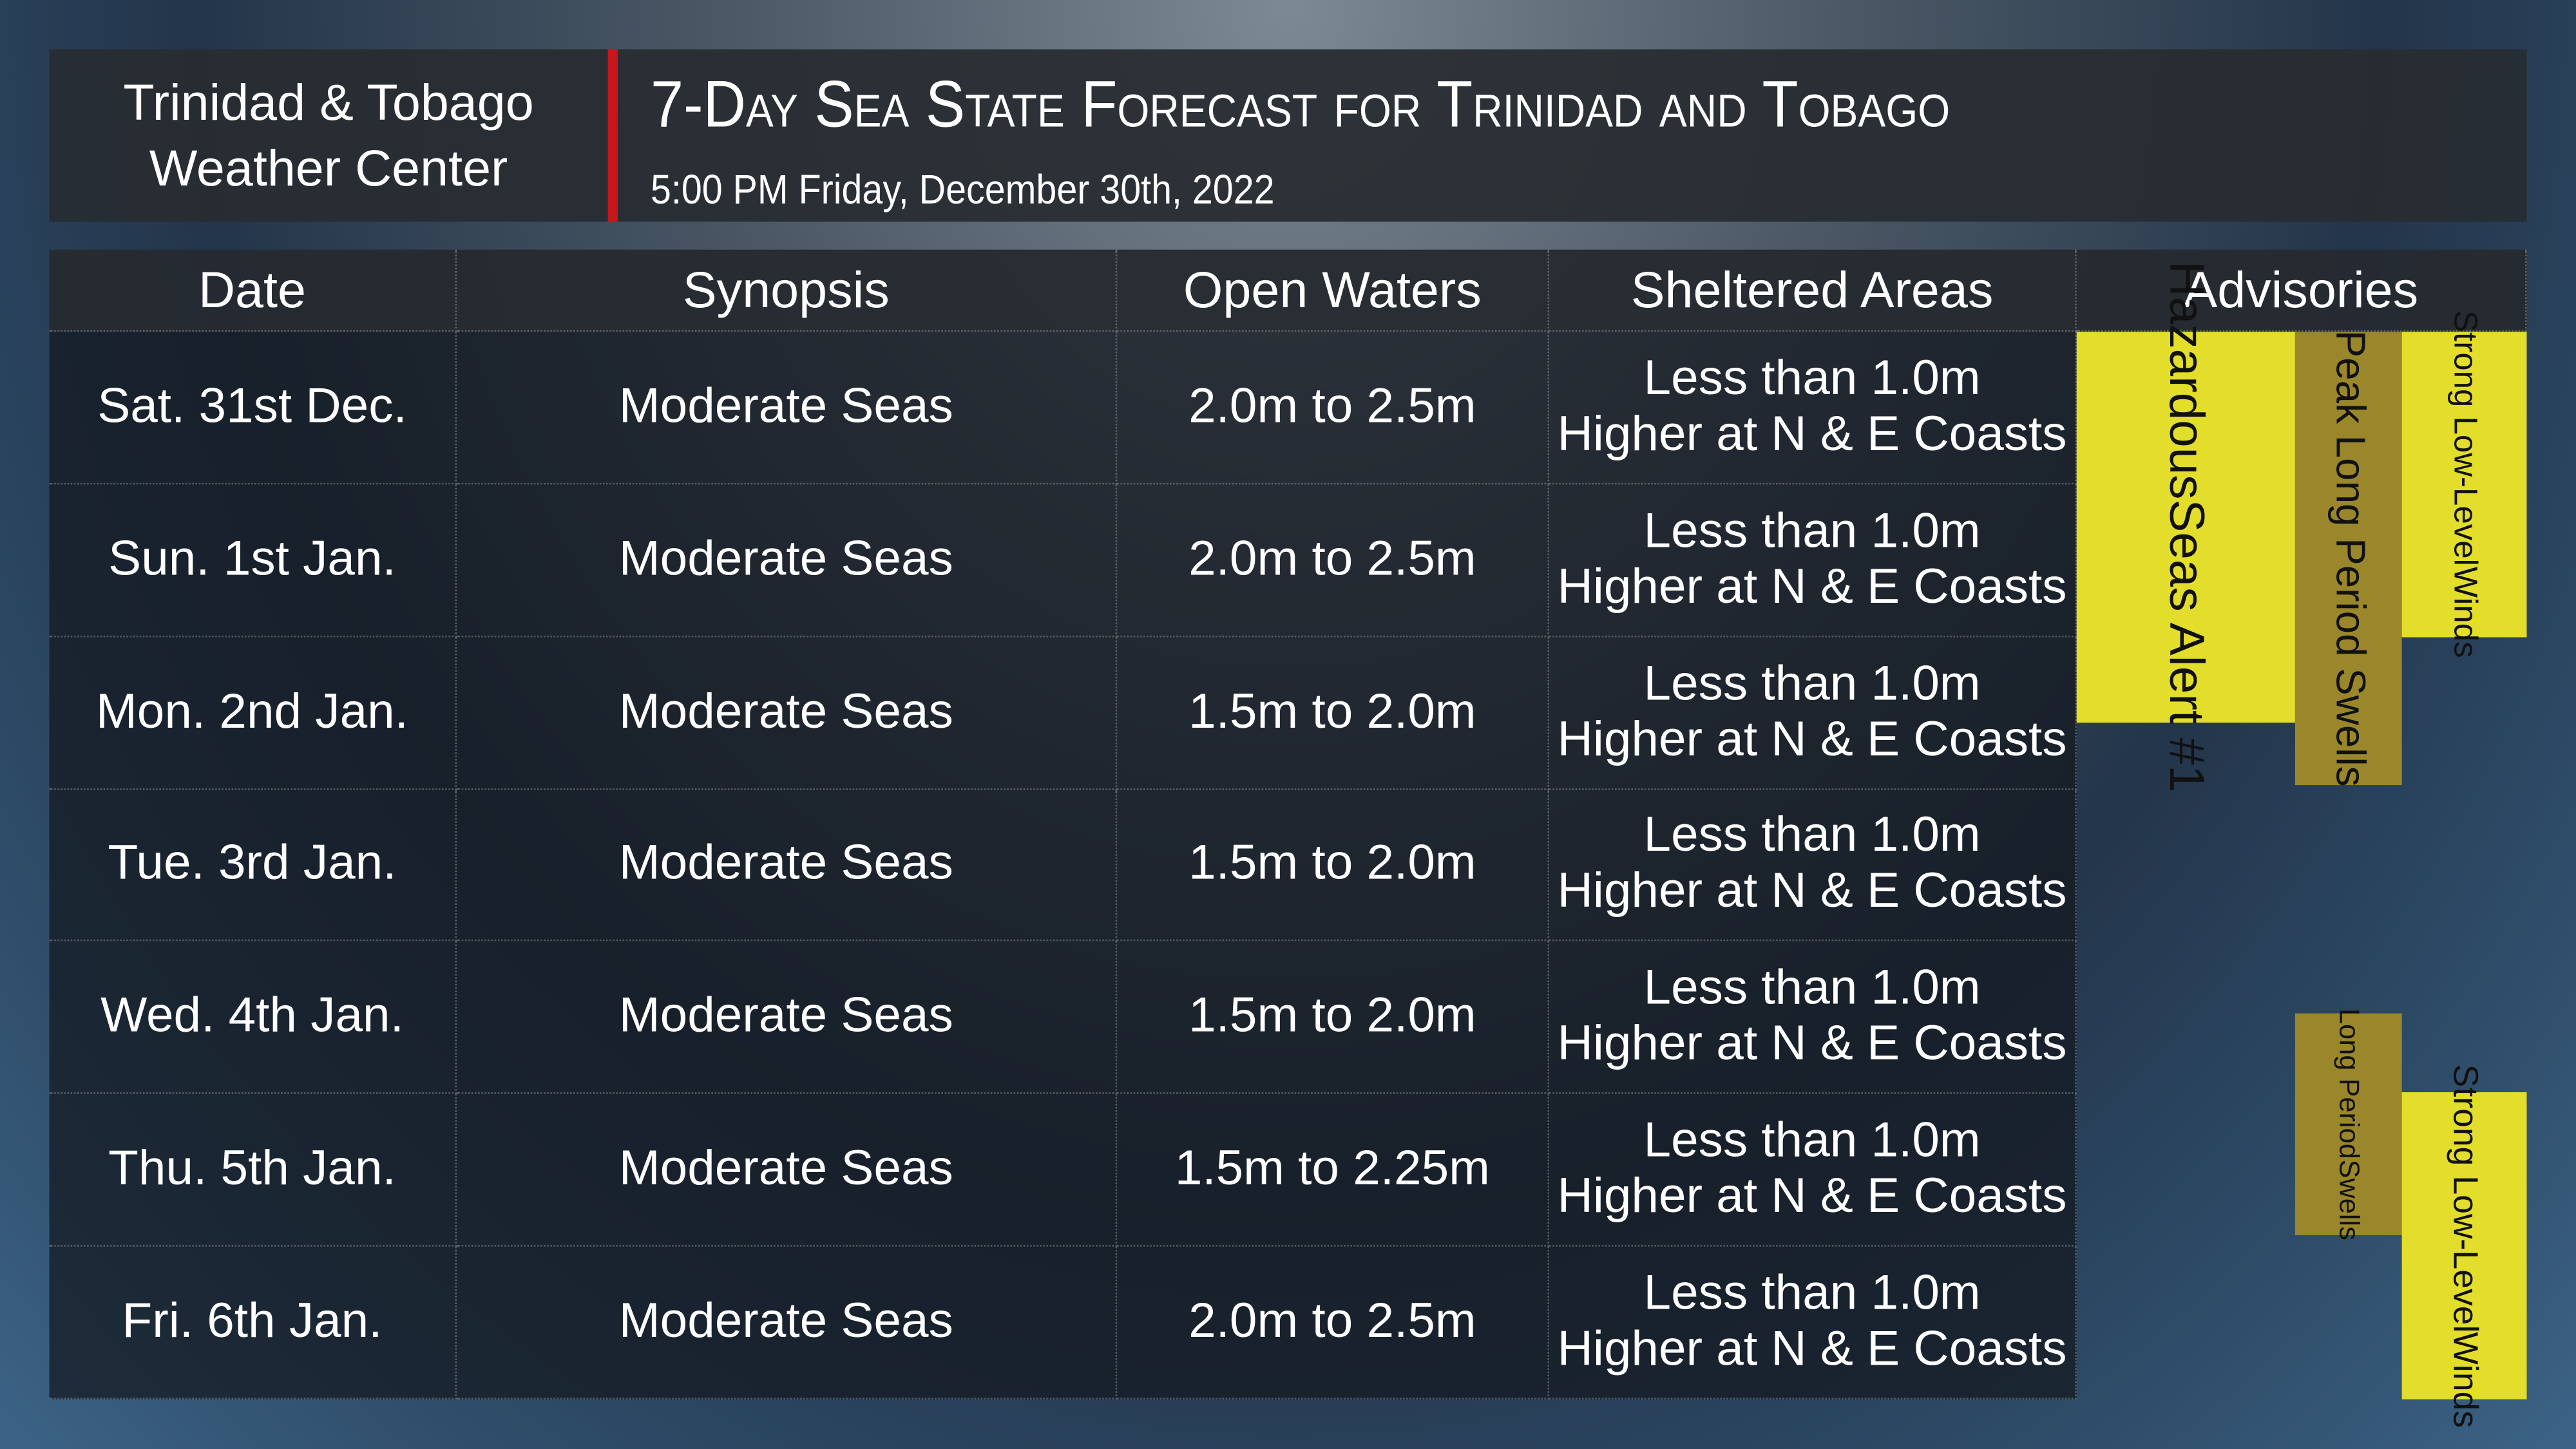  I want to click on column-header: Synopsis, so click(787, 290).